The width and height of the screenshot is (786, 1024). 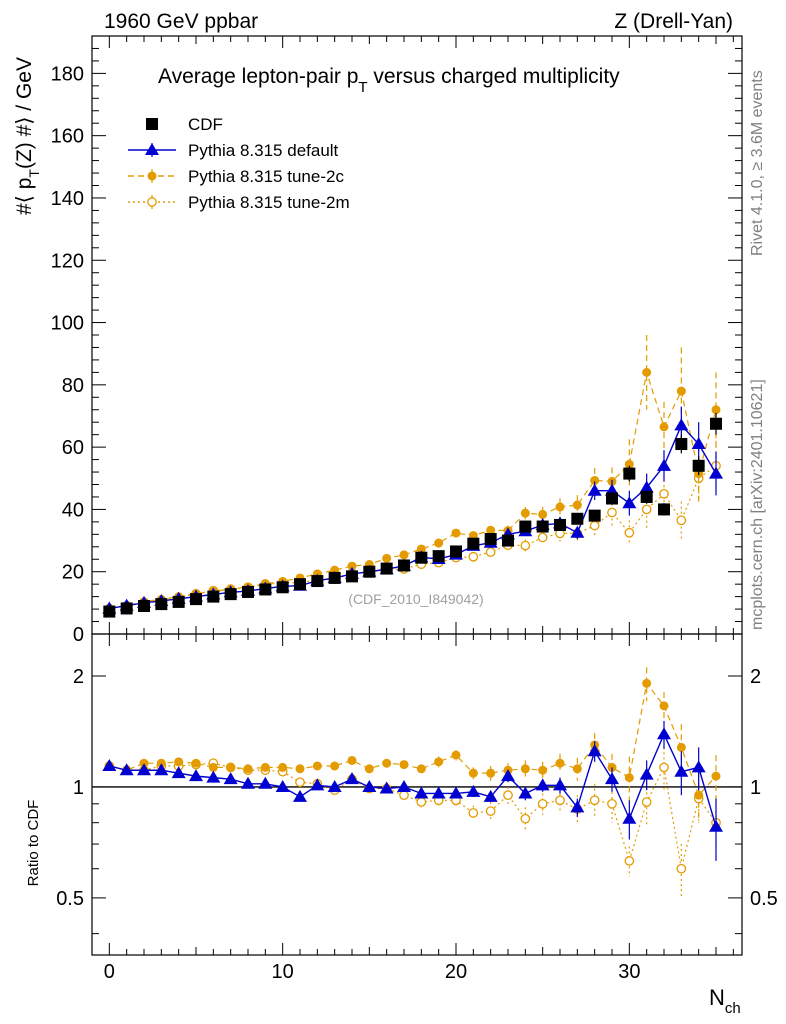 What do you see at coordinates (629, 972) in the screenshot?
I see `x-tick-label: 30` at bounding box center [629, 972].